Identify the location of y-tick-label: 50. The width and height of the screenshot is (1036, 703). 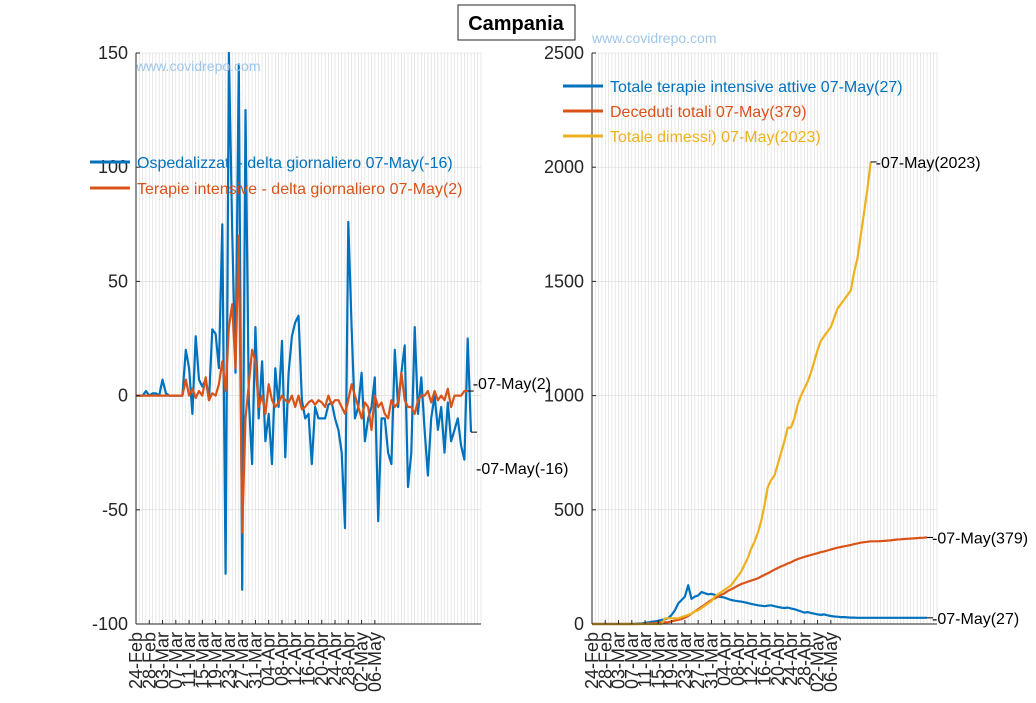
(118, 281).